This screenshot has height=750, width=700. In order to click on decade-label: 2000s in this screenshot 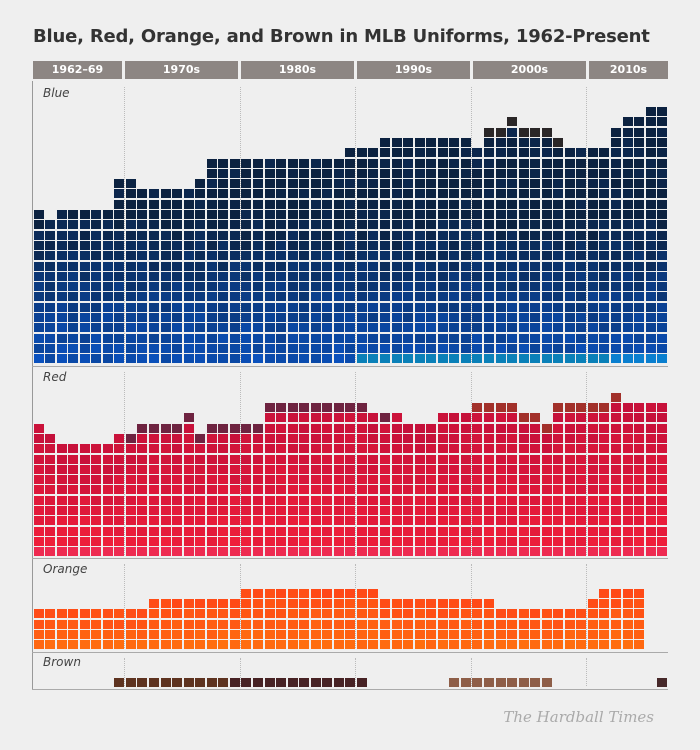, I will do `click(529, 70)`.